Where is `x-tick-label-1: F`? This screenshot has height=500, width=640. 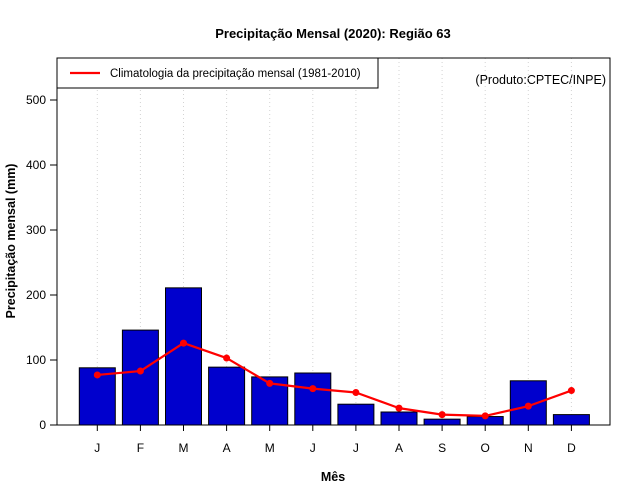
x-tick-label-1: F is located at coordinates (140, 448).